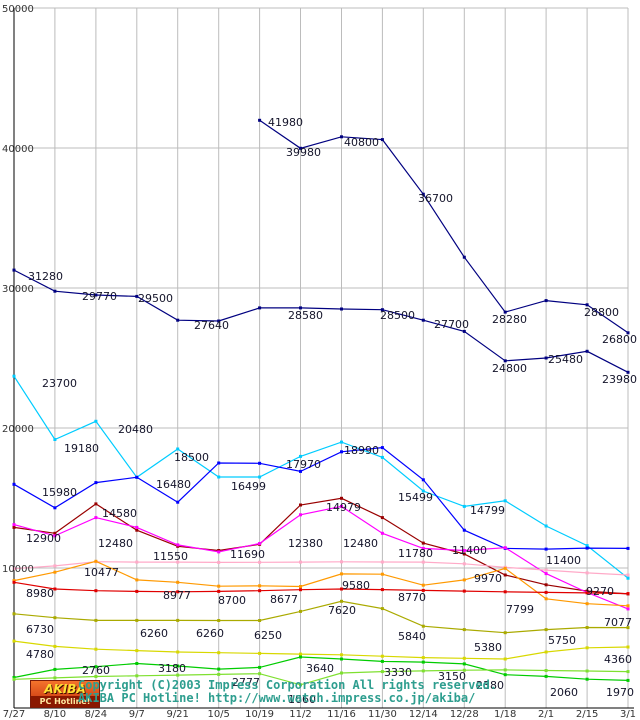  I want to click on data-label: 36700, so click(435, 198).